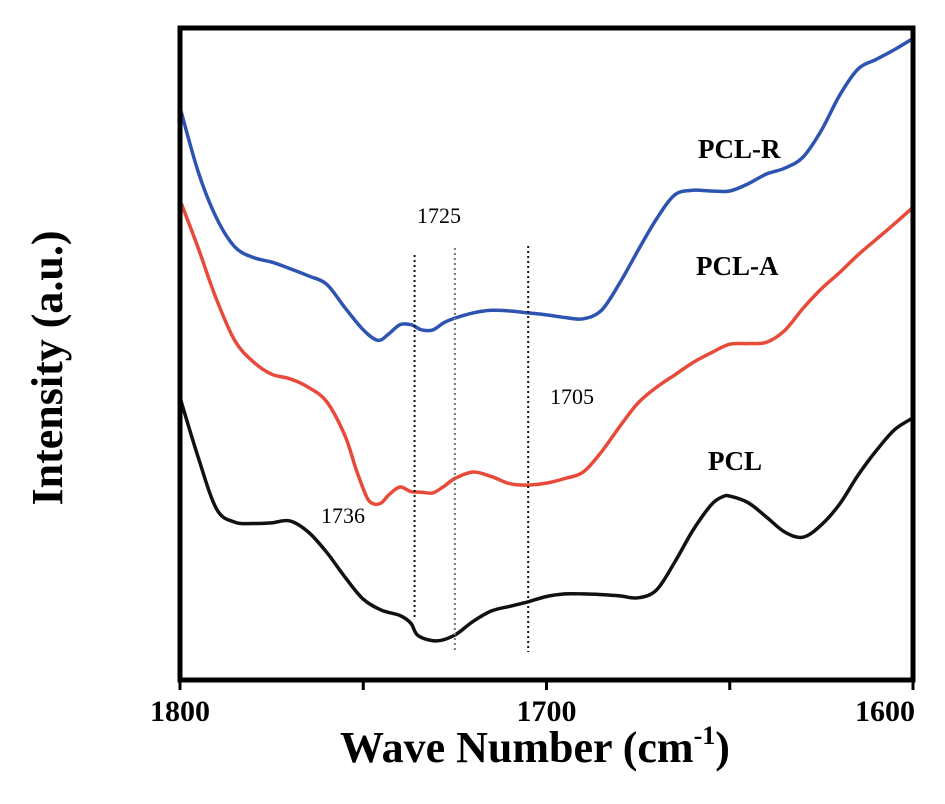  What do you see at coordinates (885, 711) in the screenshot?
I see `x-tick-label-1600: 1600` at bounding box center [885, 711].